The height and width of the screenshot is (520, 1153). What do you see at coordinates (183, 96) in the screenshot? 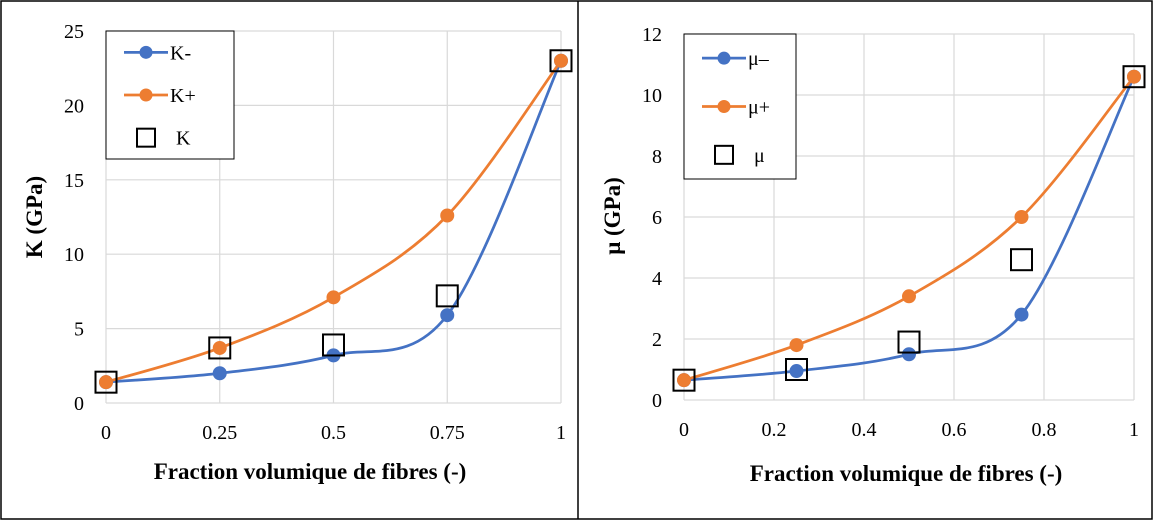
I see `legend-label: K+` at bounding box center [183, 96].